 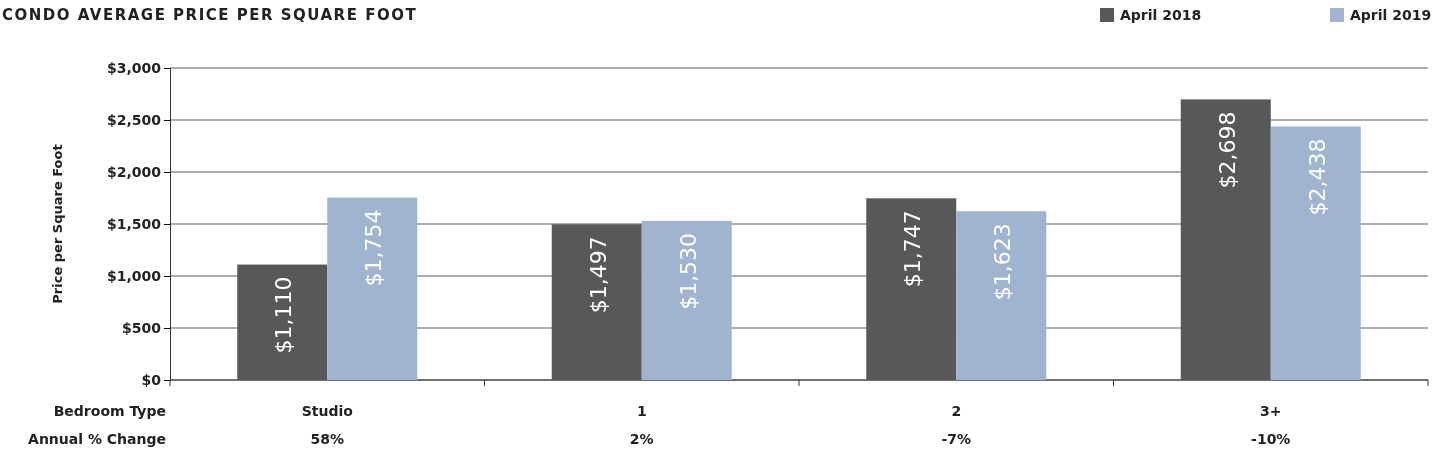 I want to click on data-label: $2,438, so click(x=1317, y=177).